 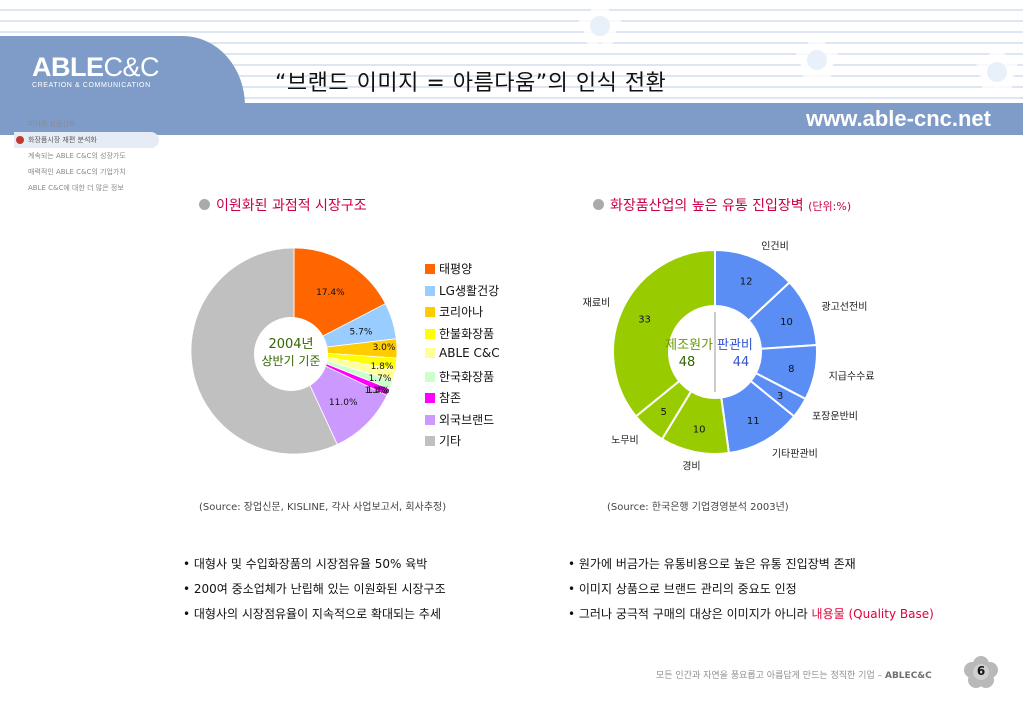 I want to click on nav-item-label: 미샤의 성공신화, so click(x=52, y=124).